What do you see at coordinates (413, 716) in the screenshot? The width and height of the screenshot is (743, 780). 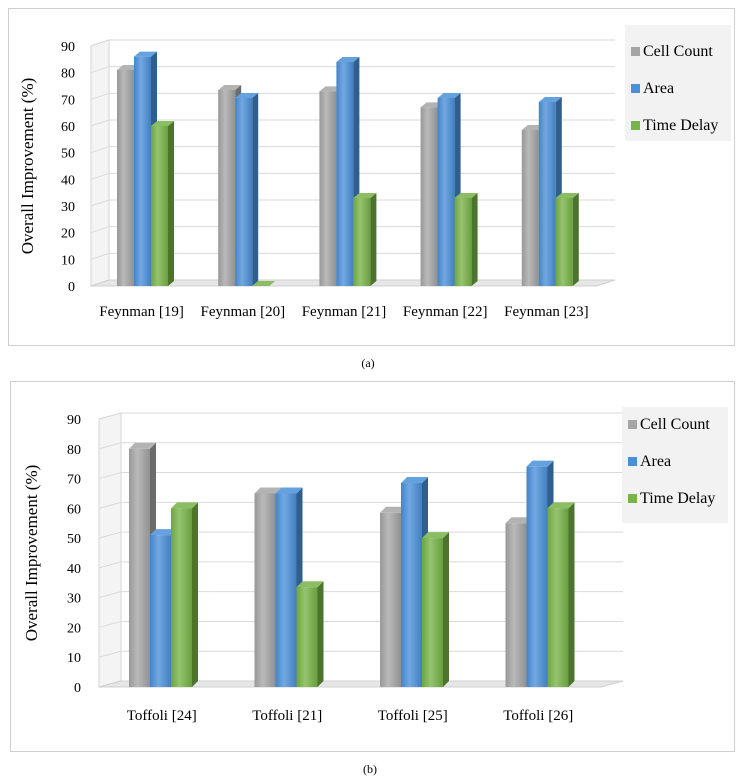 I see `x-tick-label: Toffoli [25]` at bounding box center [413, 716].